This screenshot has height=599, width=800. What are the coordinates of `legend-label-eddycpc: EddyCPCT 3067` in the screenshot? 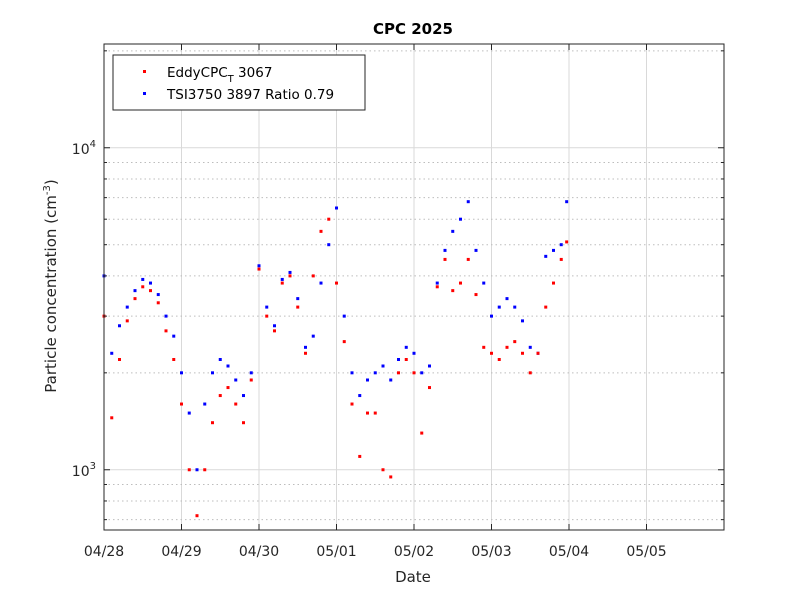 It's located at (219, 75).